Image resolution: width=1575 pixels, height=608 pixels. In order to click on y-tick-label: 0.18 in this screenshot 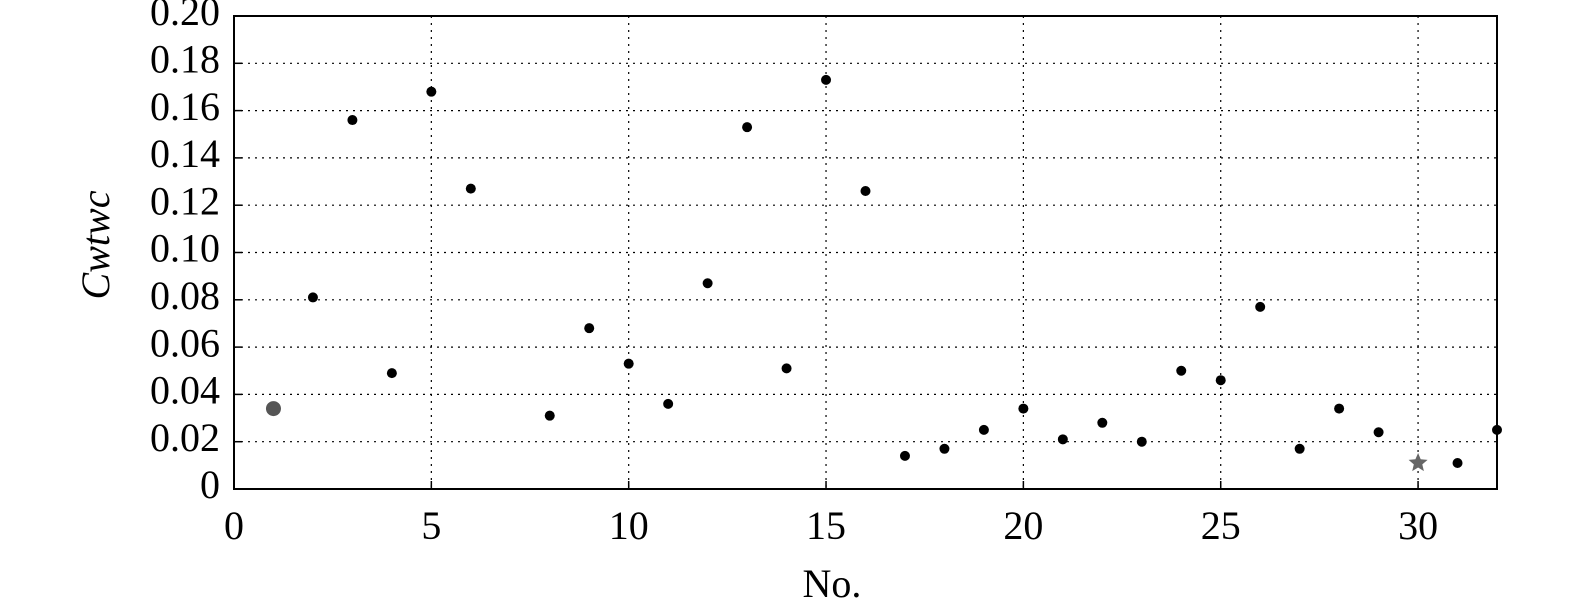, I will do `click(185, 58)`.